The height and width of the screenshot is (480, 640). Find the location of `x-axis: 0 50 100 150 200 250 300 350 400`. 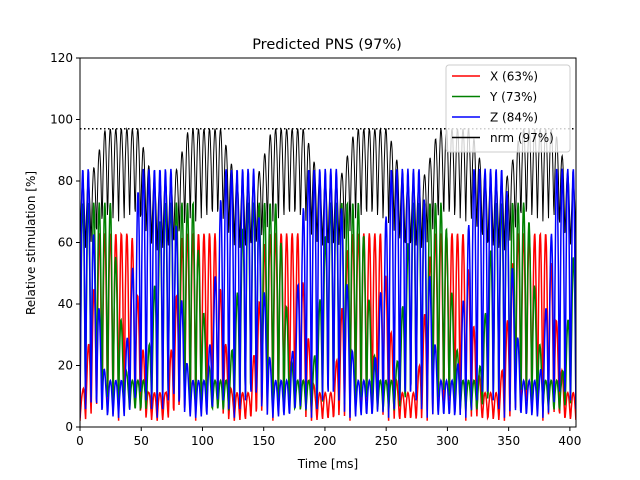

x-axis: 0 50 100 150 200 250 300 350 400 is located at coordinates (328, 437).